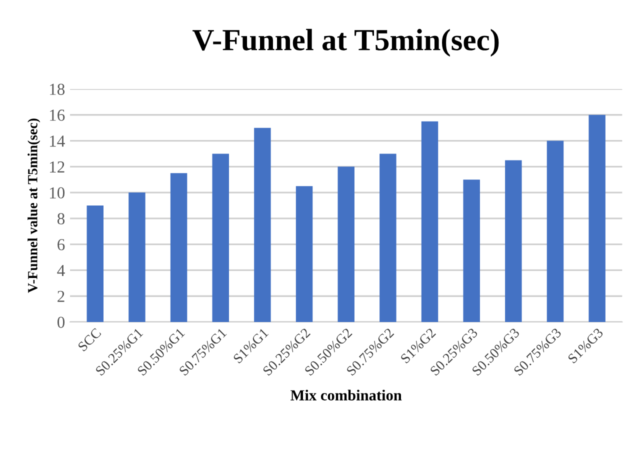  I want to click on y-tick-label: 4, so click(61, 270).